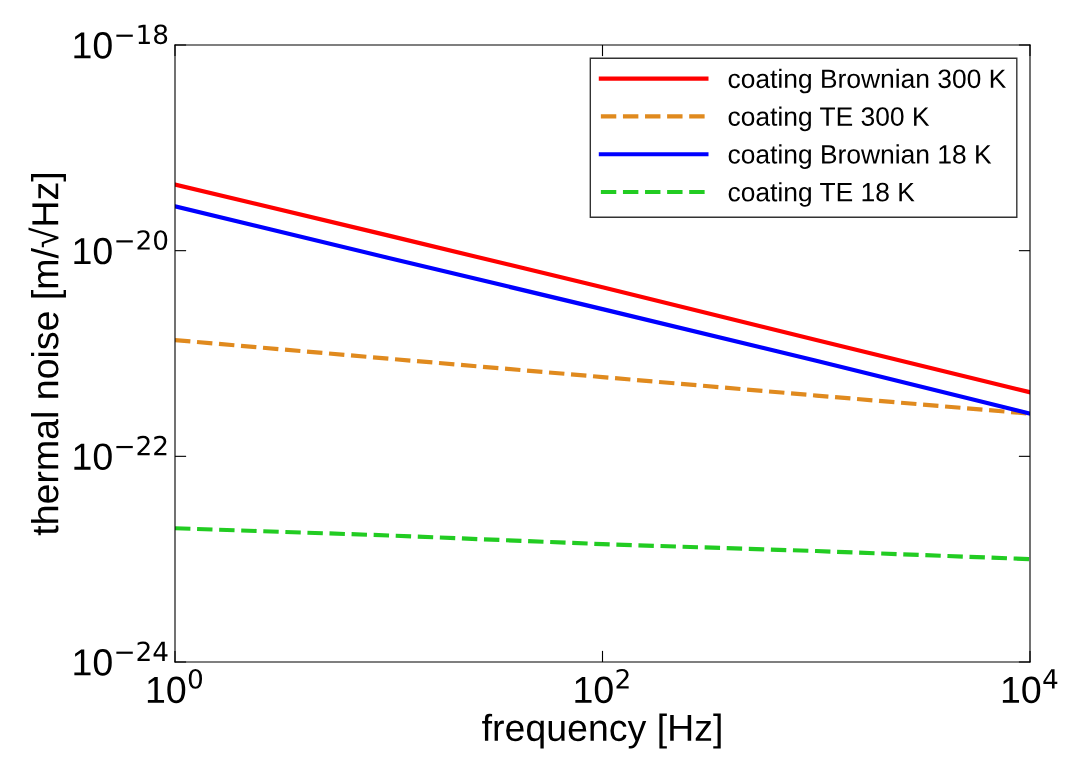 Image resolution: width=1065 pixels, height=780 pixels. What do you see at coordinates (860, 156) in the screenshot?
I see `legend-label: coating Brownian 18 K` at bounding box center [860, 156].